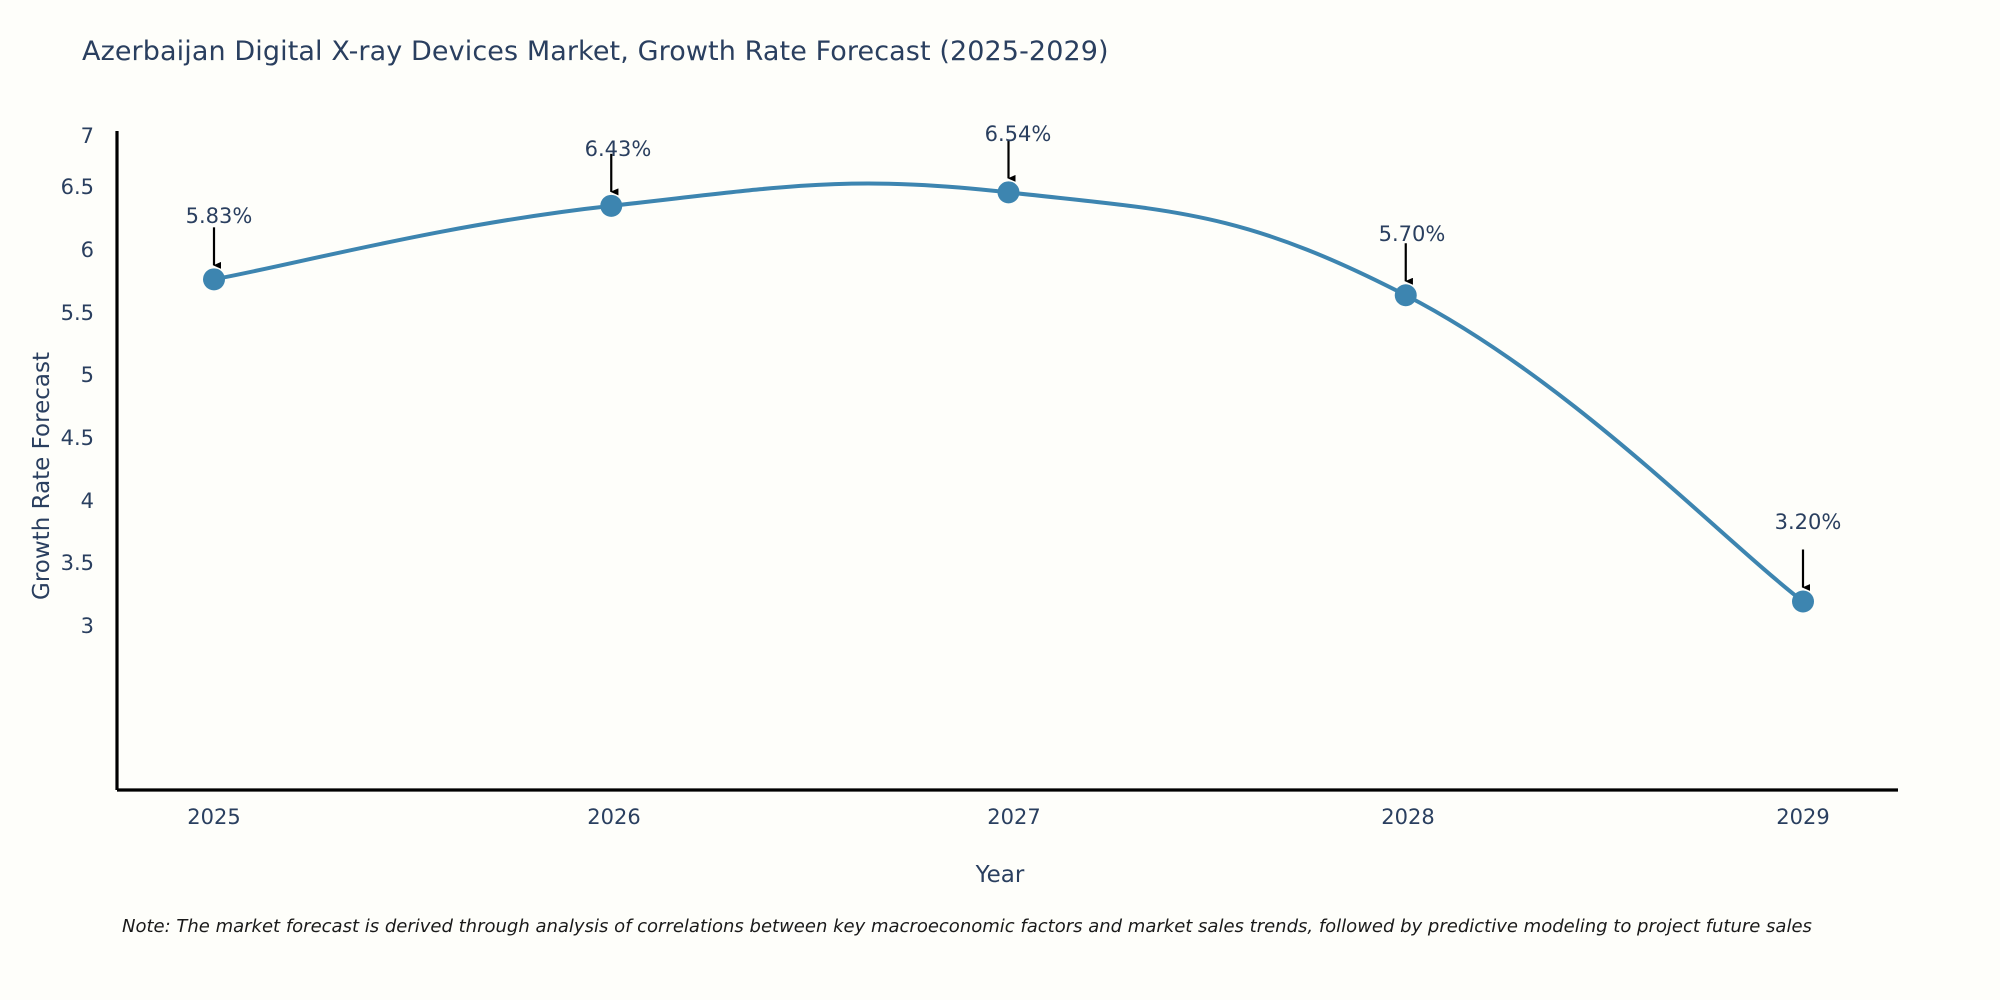 This screenshot has width=2000, height=1000. Describe the element at coordinates (1803, 817) in the screenshot. I see `x-axis-tick-label: 2029` at that location.